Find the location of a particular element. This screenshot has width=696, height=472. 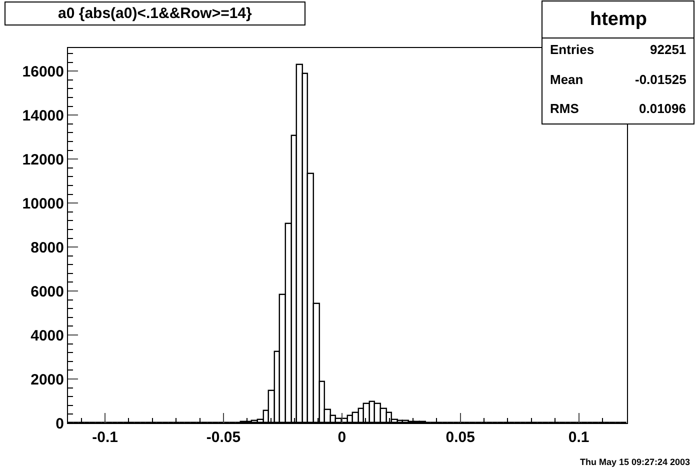

y-tick-label: 2000 is located at coordinates (47, 379).